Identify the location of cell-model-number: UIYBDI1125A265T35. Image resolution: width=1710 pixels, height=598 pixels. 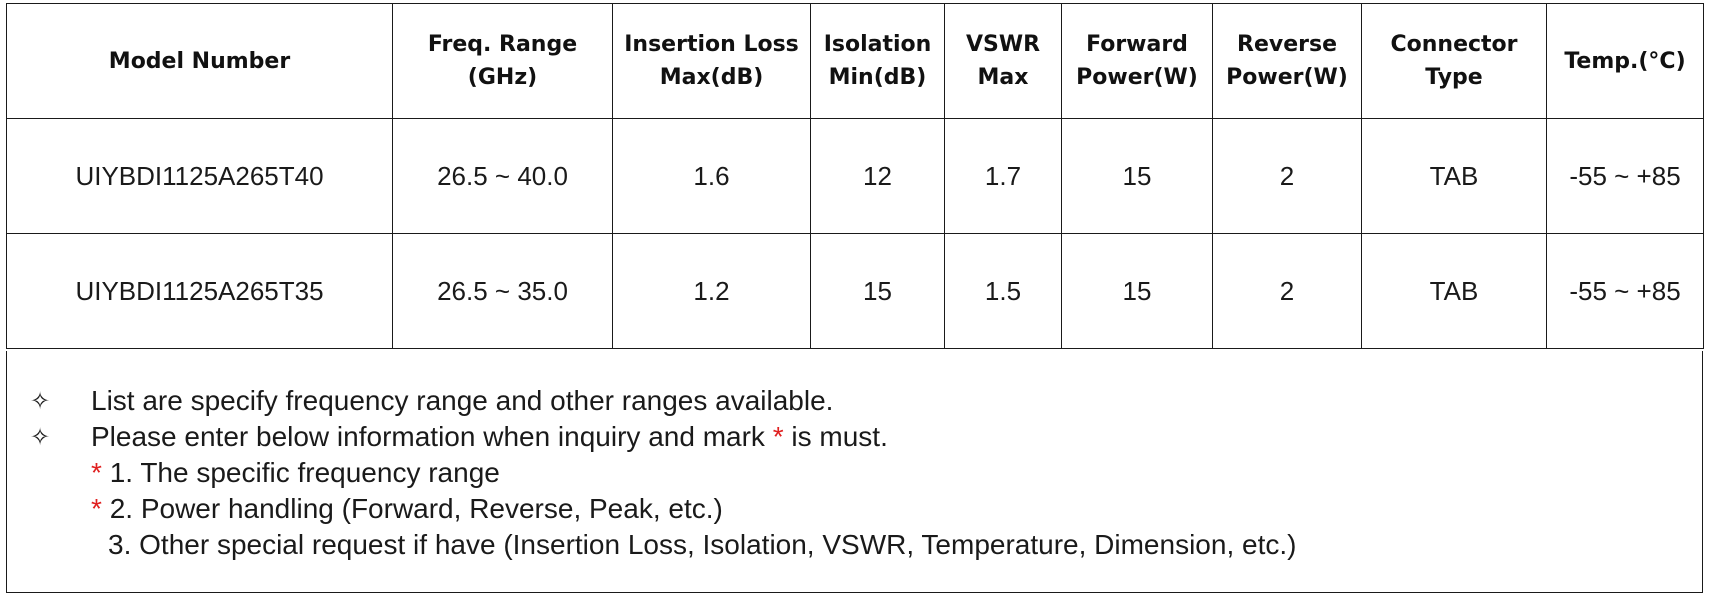
(199, 291).